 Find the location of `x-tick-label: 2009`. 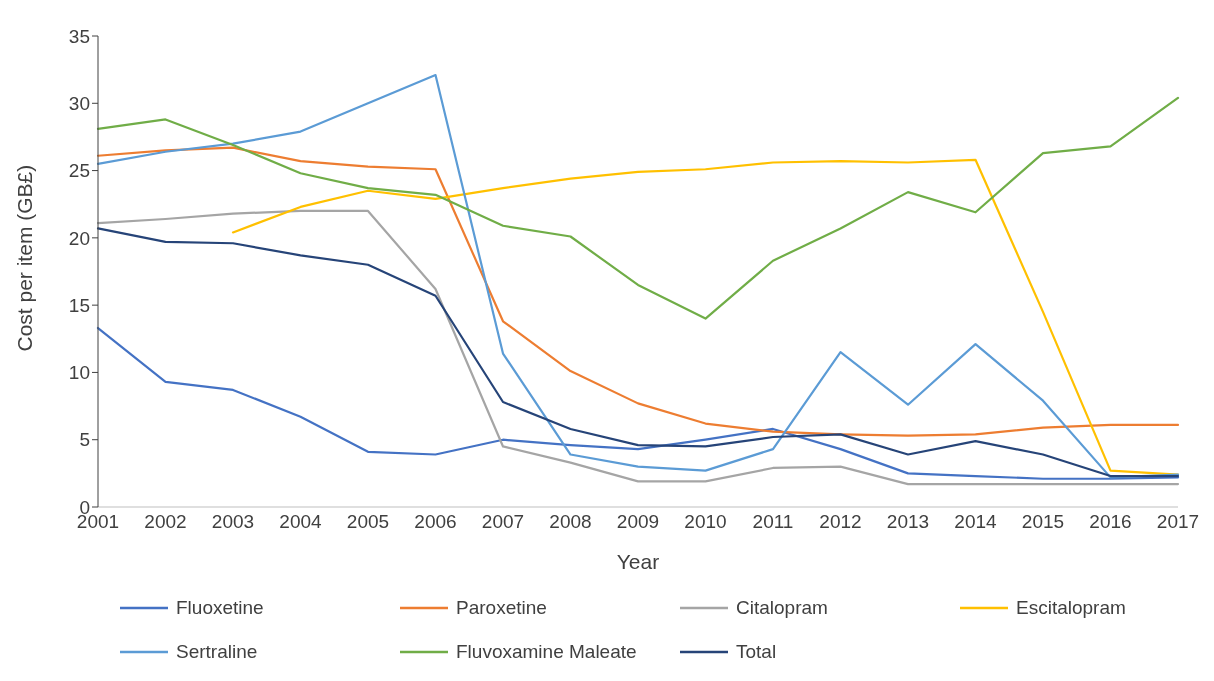

x-tick-label: 2009 is located at coordinates (638, 522).